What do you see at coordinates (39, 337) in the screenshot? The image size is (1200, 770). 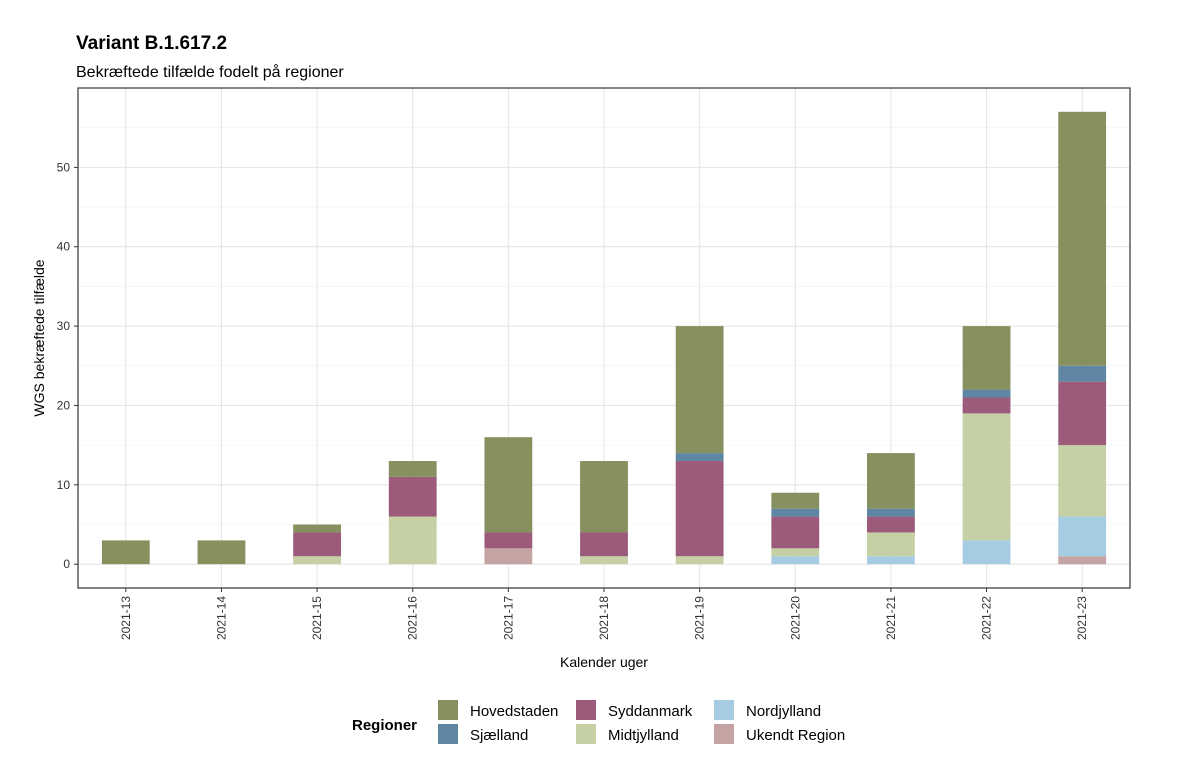 I see `y-axis-title: WGS bekræftede tilfælde` at bounding box center [39, 337].